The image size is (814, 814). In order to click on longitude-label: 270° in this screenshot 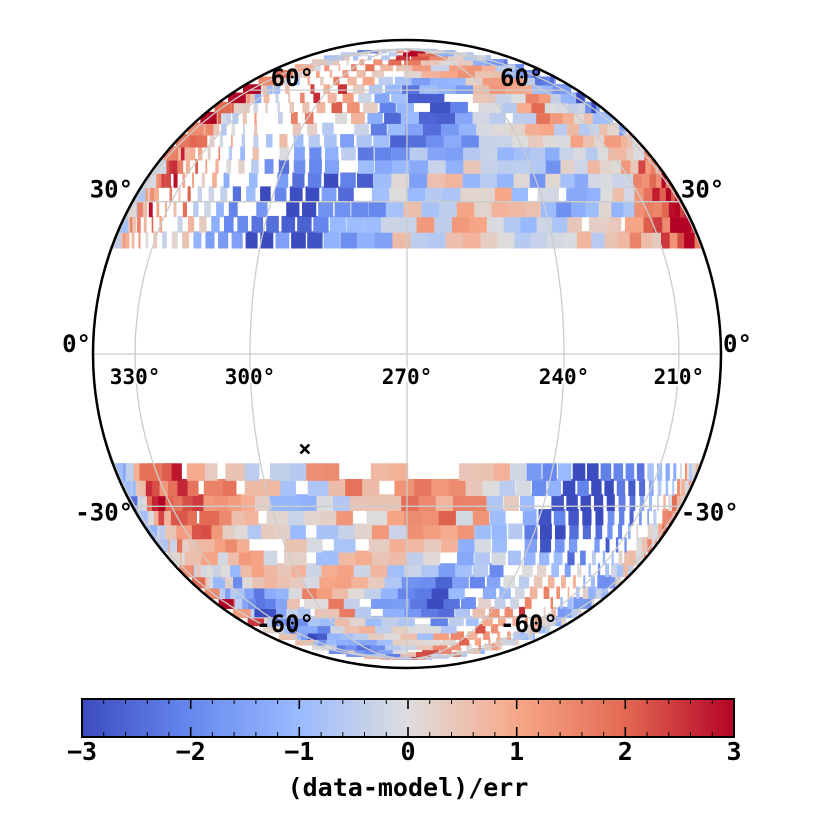, I will do `click(407, 377)`.